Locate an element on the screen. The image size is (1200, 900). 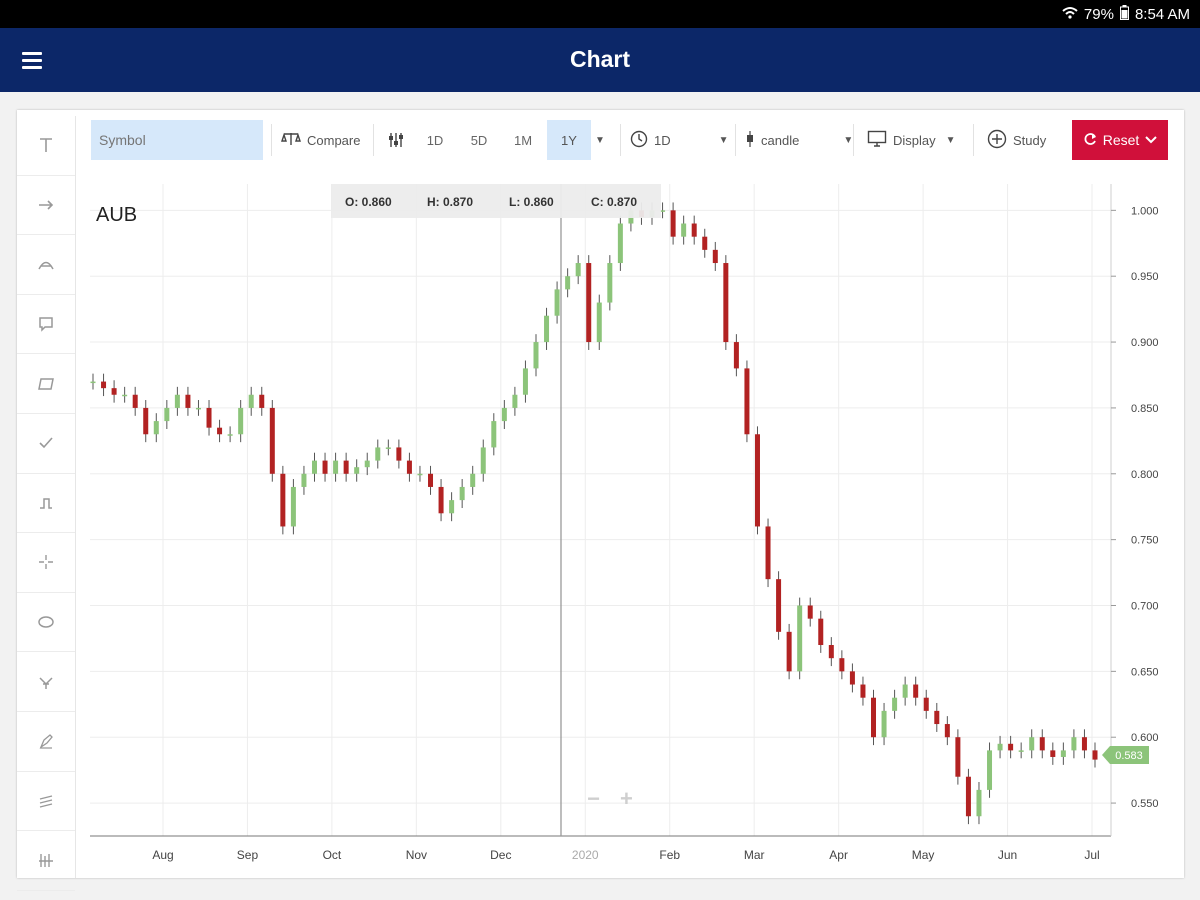
channel-tool-icon is located at coordinates (46, 802).